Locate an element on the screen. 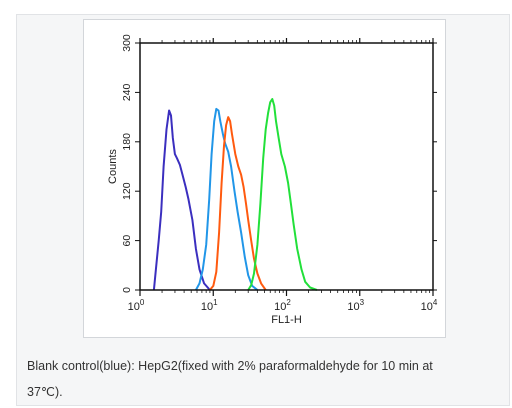 This screenshot has width=512, height=408. y-tick-label: 180 is located at coordinates (127, 142).